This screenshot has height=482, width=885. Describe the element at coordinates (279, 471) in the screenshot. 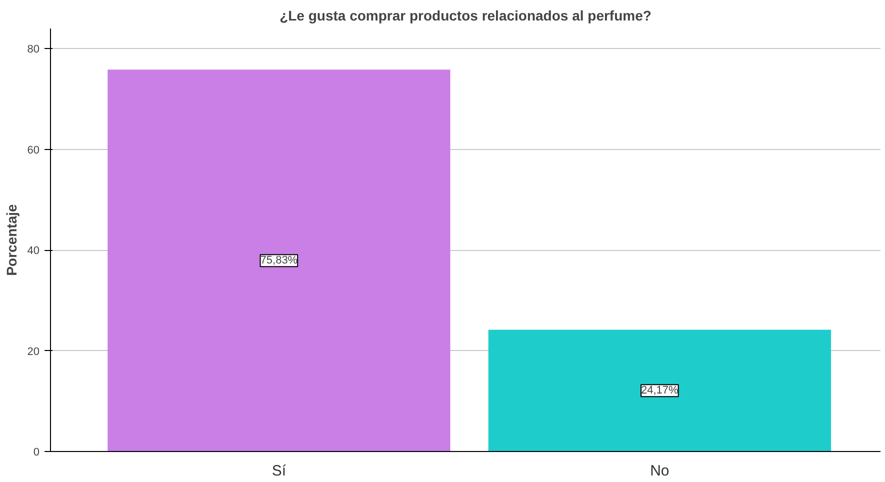

I see `x-tick-label: Sí` at that location.